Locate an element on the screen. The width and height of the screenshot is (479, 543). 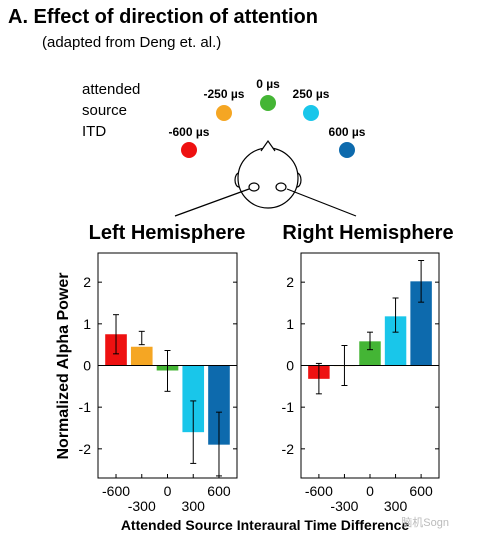
right-x-tick-label-2: 0 is located at coordinates (370, 491).